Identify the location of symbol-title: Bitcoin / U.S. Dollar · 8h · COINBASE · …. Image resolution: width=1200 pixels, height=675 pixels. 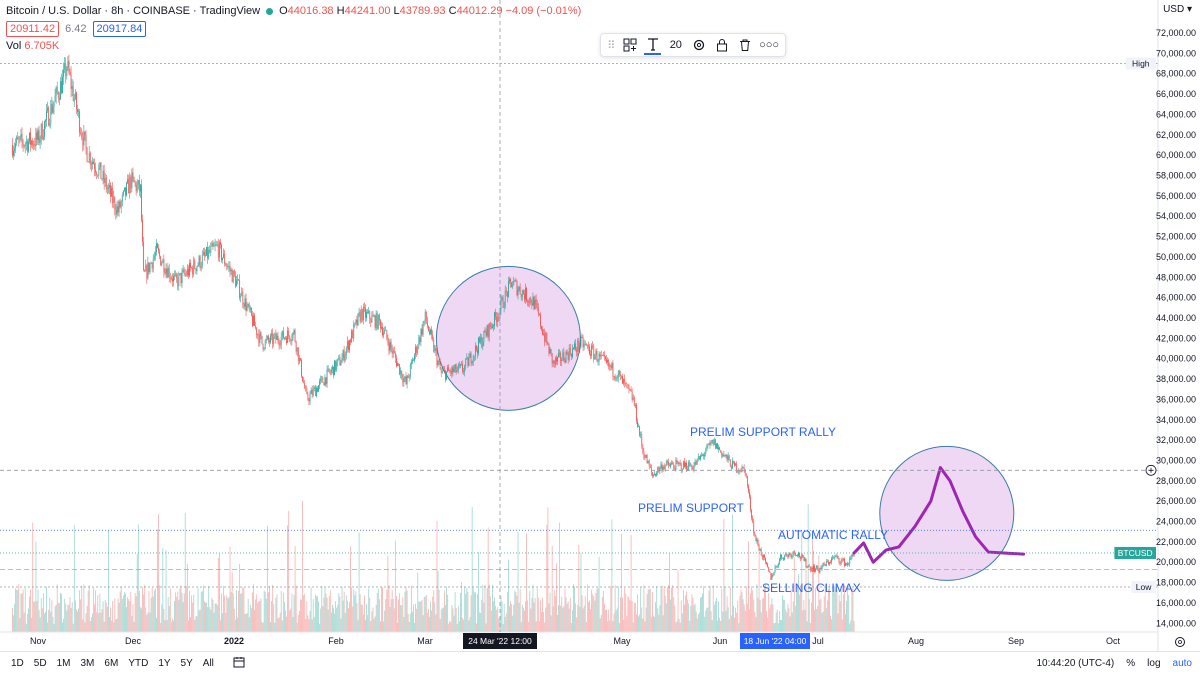
(133, 11).